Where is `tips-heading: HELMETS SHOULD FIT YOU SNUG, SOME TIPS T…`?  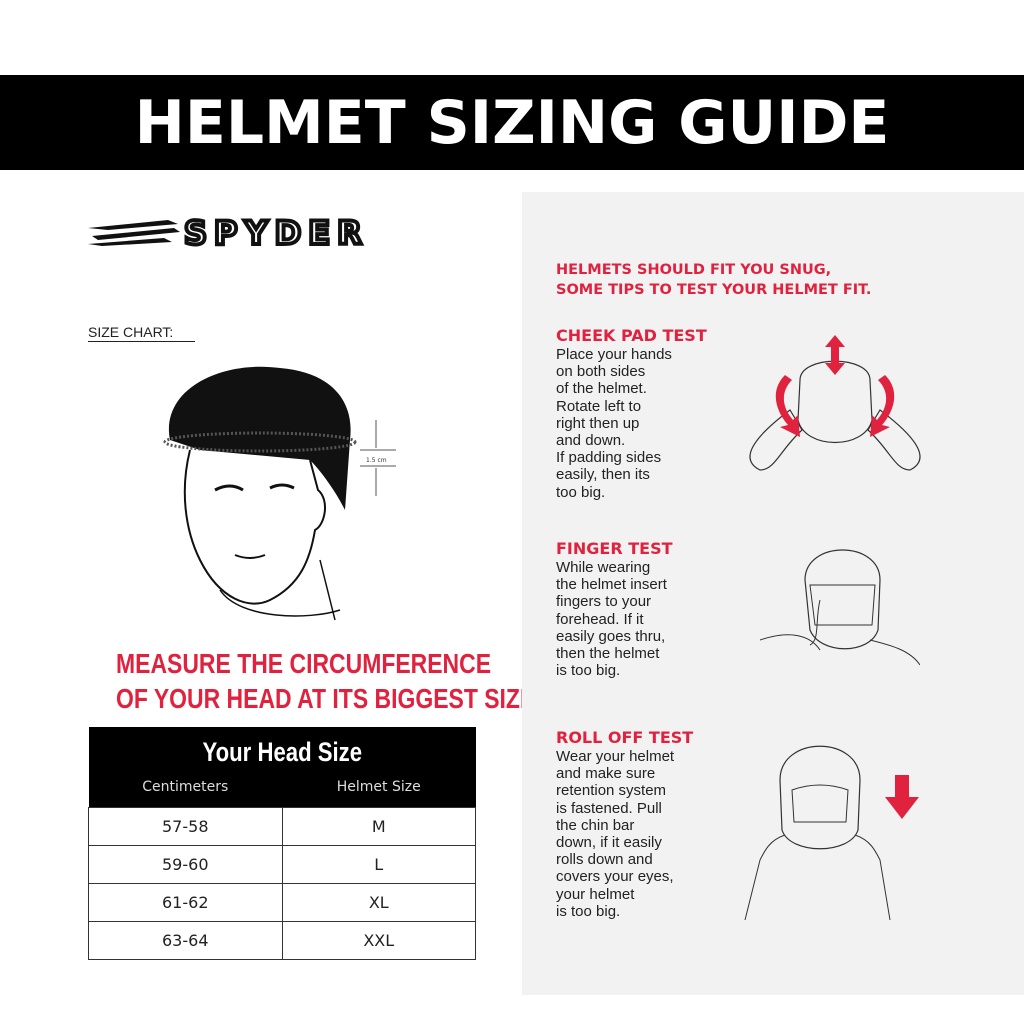 tips-heading: HELMETS SHOULD FIT YOU SNUG, SOME TIPS T… is located at coordinates (714, 280).